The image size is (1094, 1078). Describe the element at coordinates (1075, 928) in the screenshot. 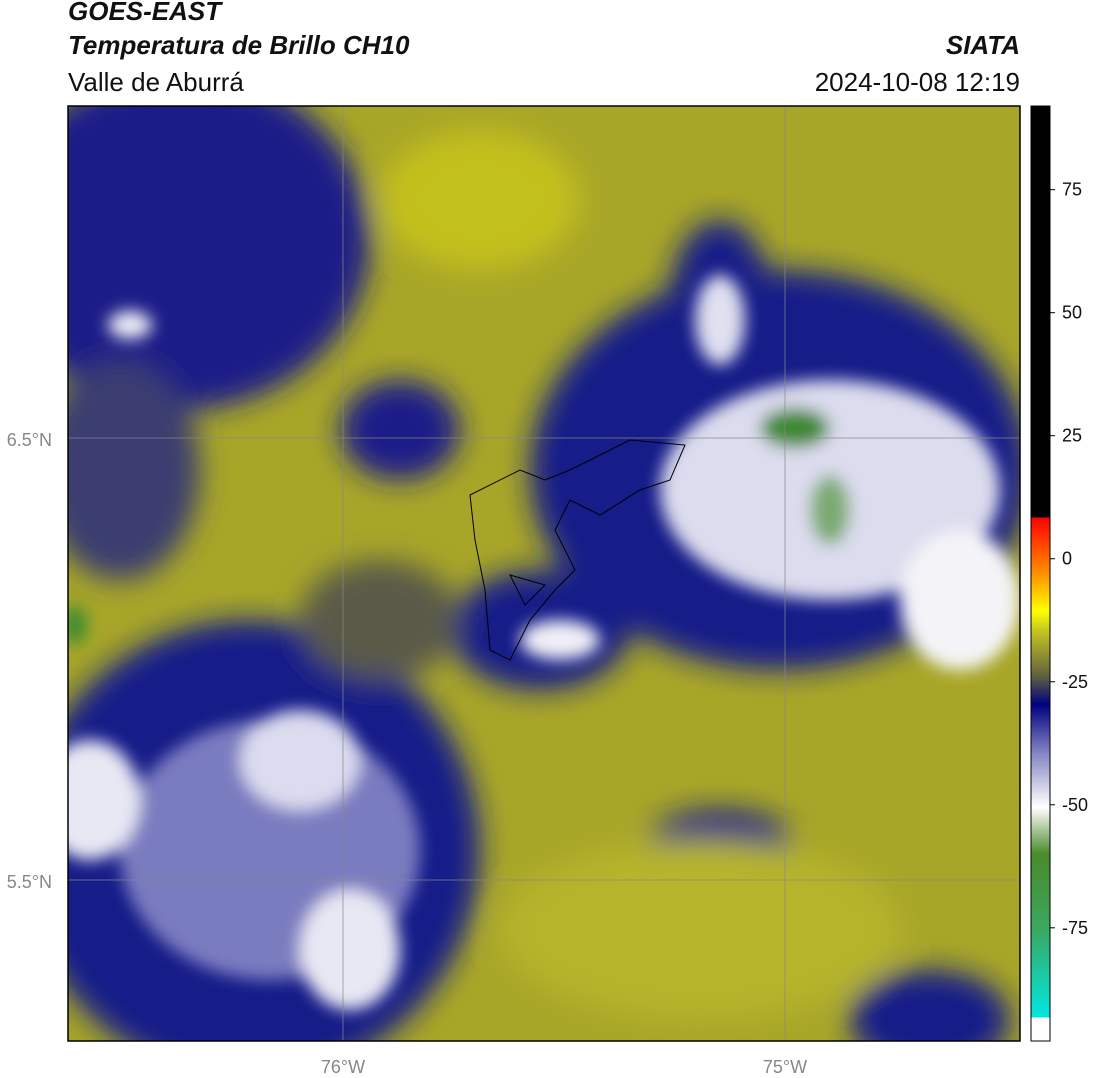

I see `colorbar-tick-label: -75` at that location.